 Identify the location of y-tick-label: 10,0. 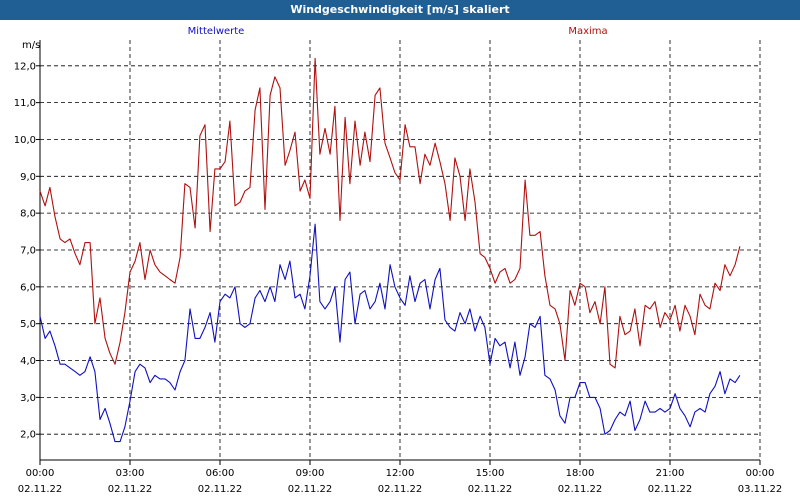
(25, 140).